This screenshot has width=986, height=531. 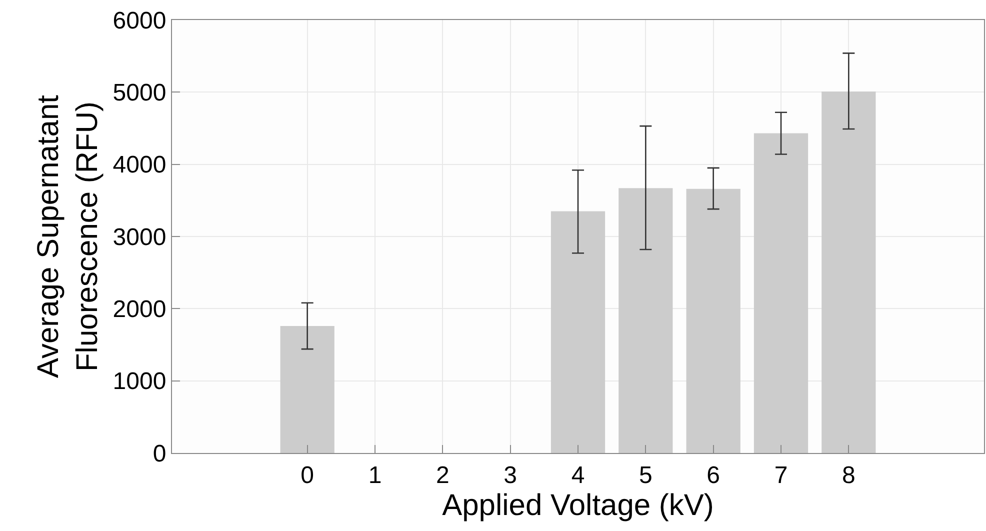 What do you see at coordinates (139, 310) in the screenshot?
I see `y-tick-label: 2000` at bounding box center [139, 310].